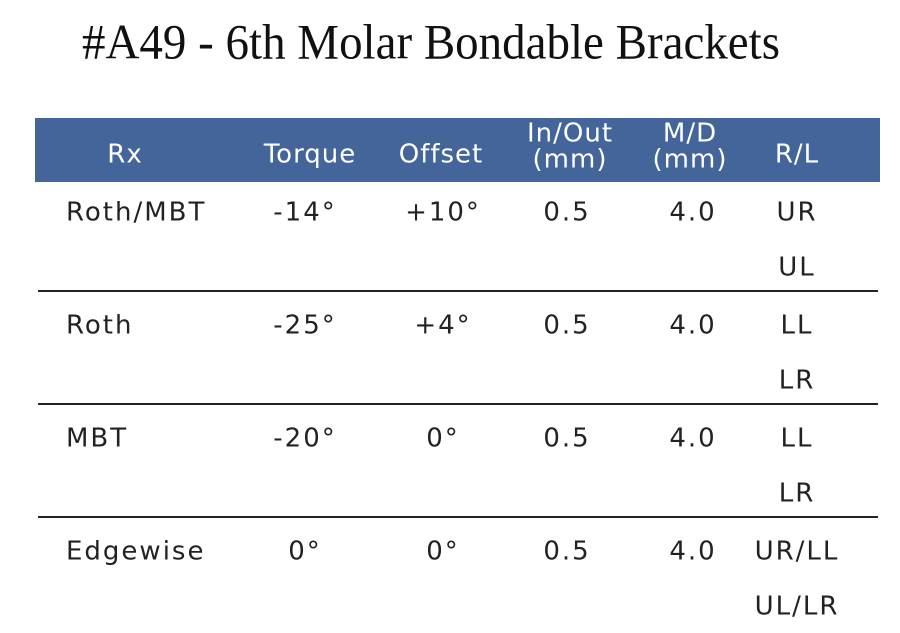 Image resolution: width=900 pixels, height=633 pixels. I want to click on header-cell: Torque, so click(310, 155).